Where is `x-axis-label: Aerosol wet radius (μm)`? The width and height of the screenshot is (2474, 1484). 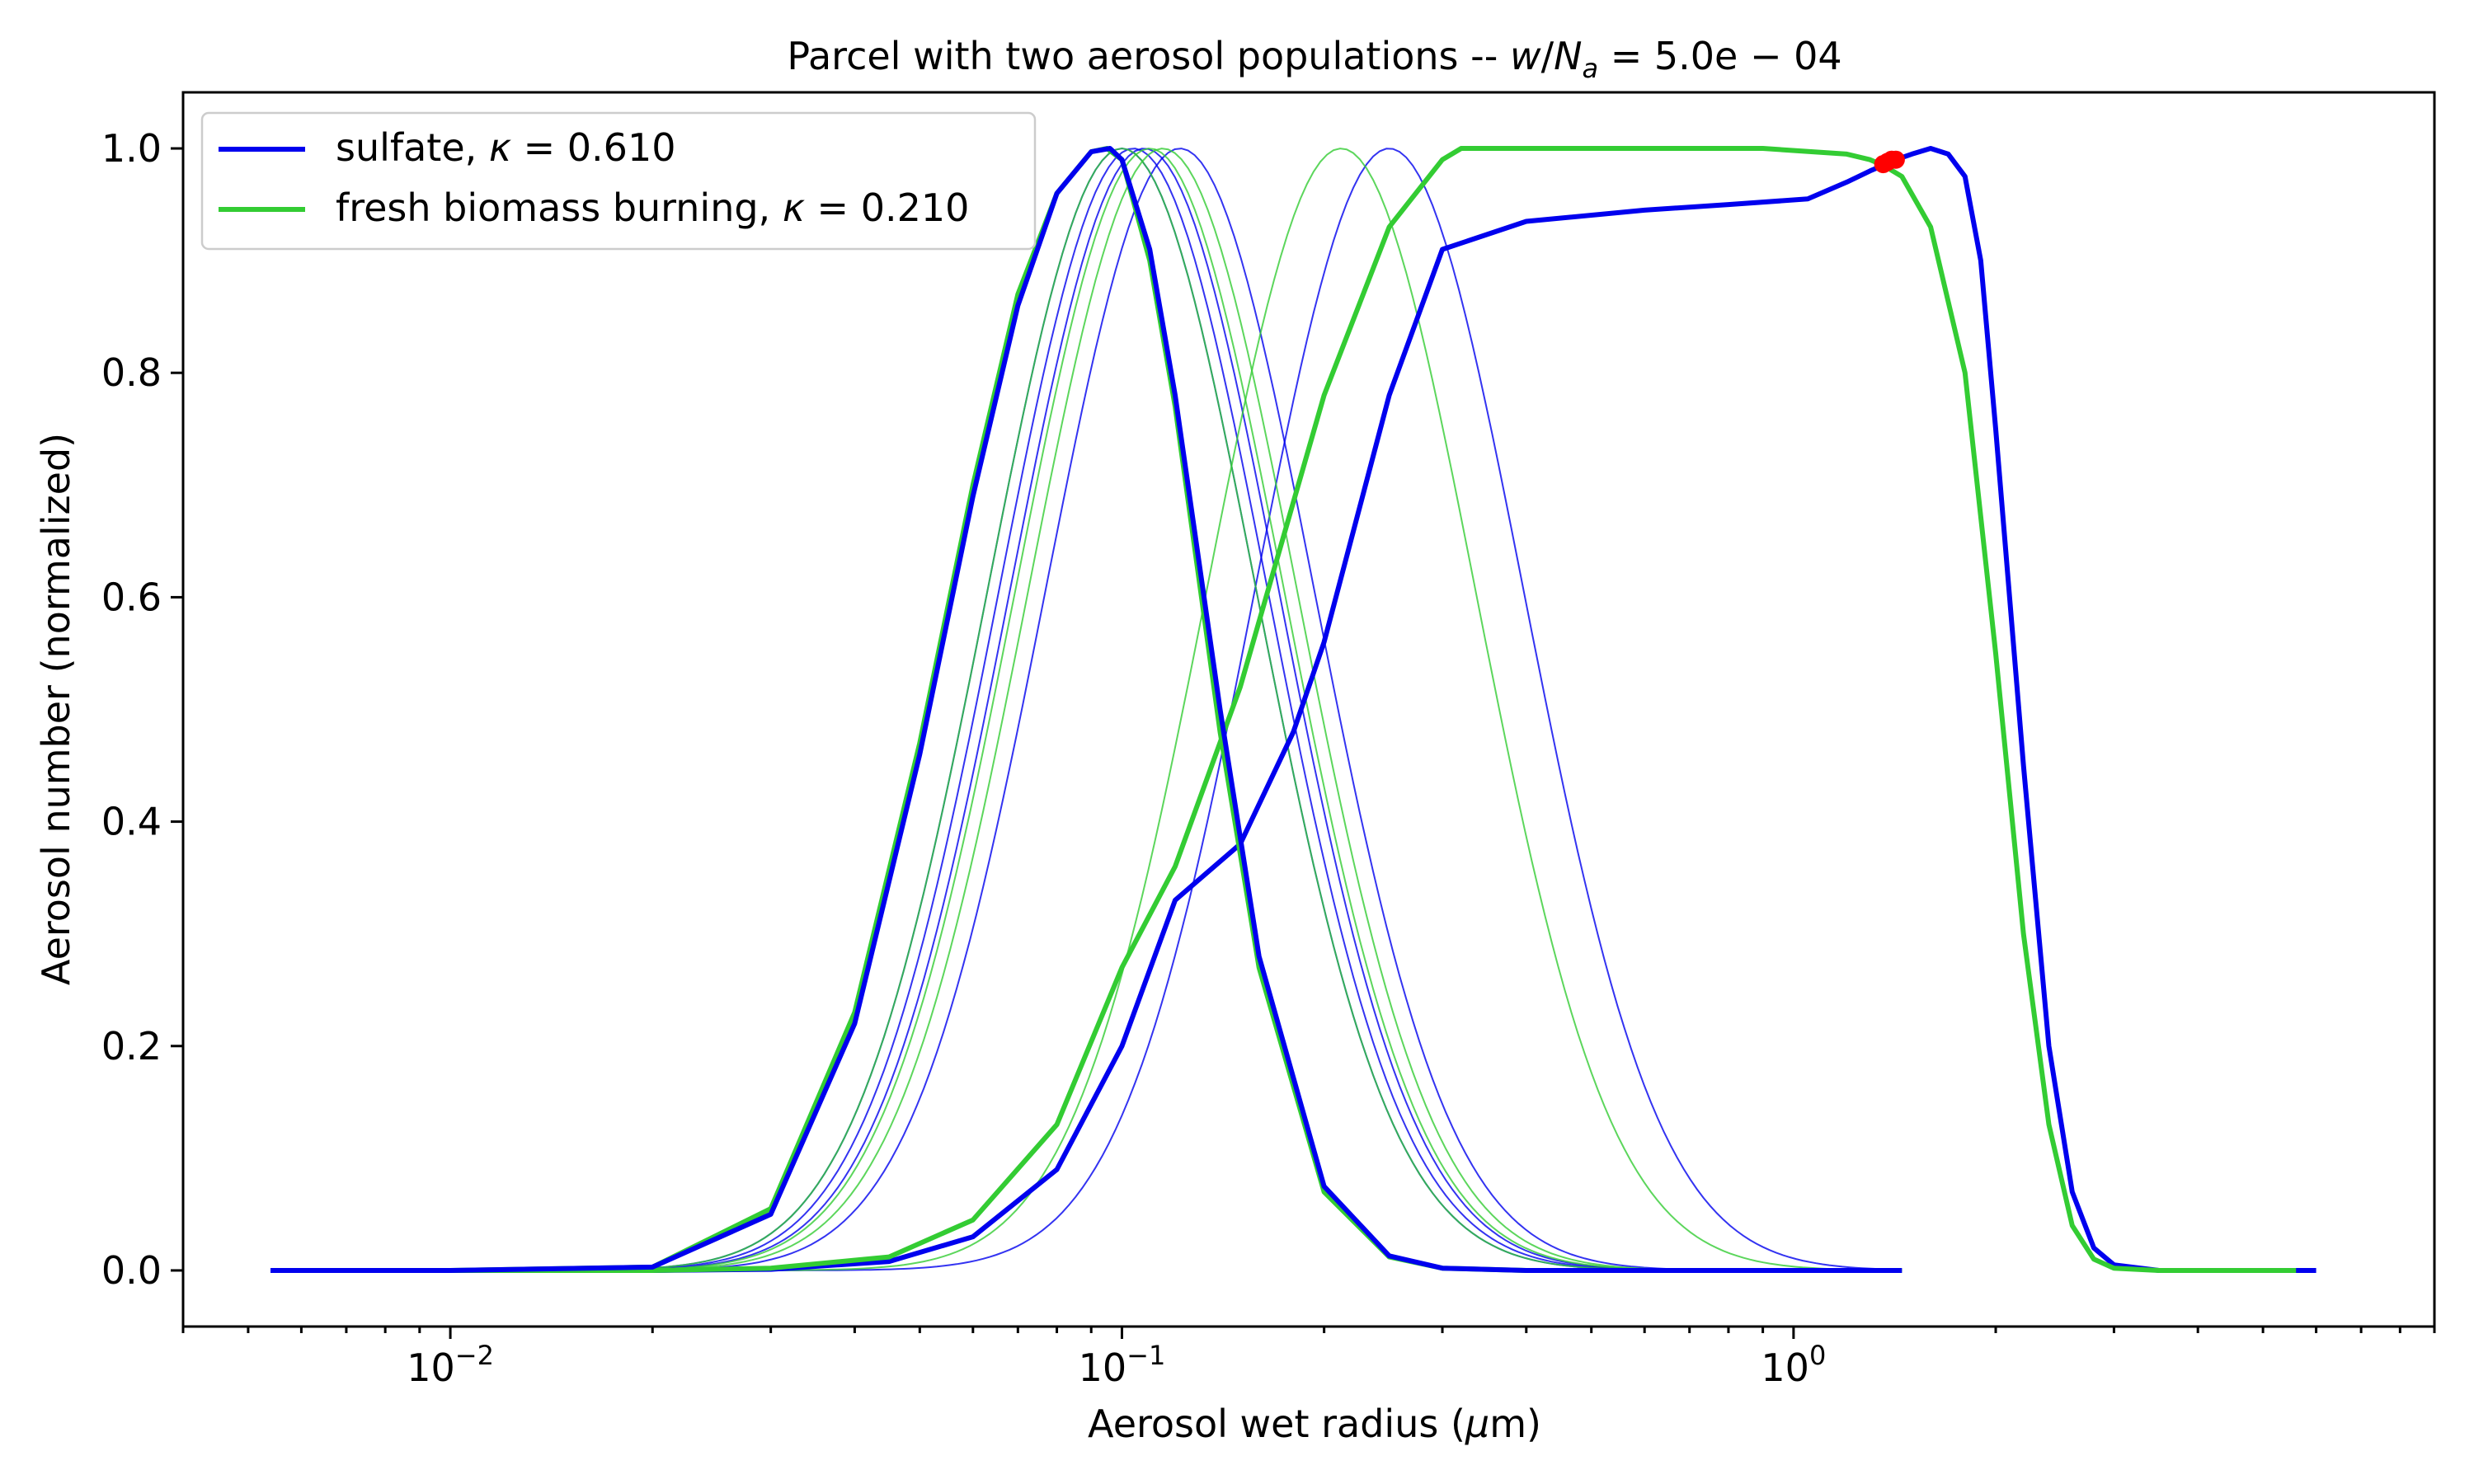 x-axis-label: Aerosol wet radius (μm) is located at coordinates (1314, 1424).